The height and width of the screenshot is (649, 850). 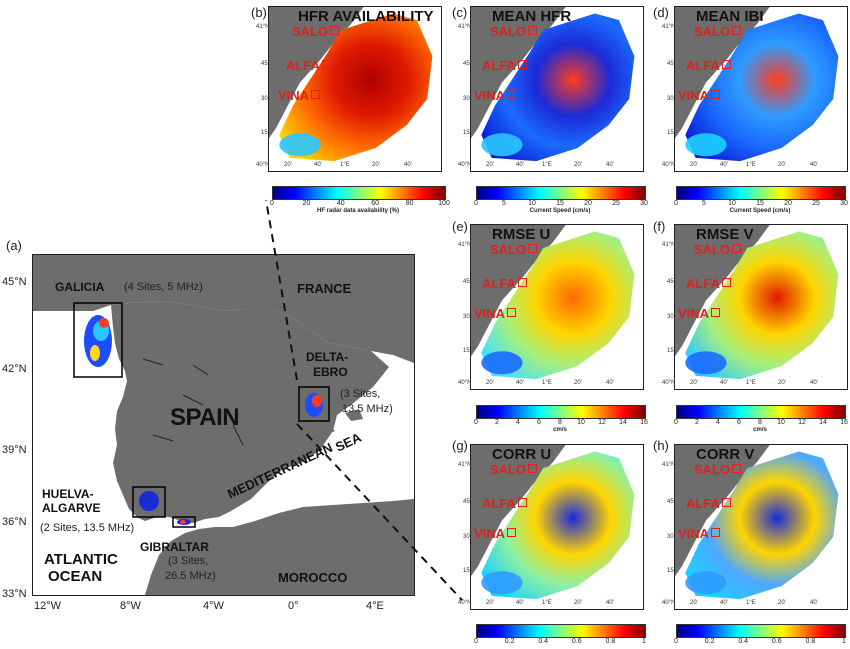 What do you see at coordinates (306, 203) in the screenshot?
I see `colorbar-tick: 20` at bounding box center [306, 203].